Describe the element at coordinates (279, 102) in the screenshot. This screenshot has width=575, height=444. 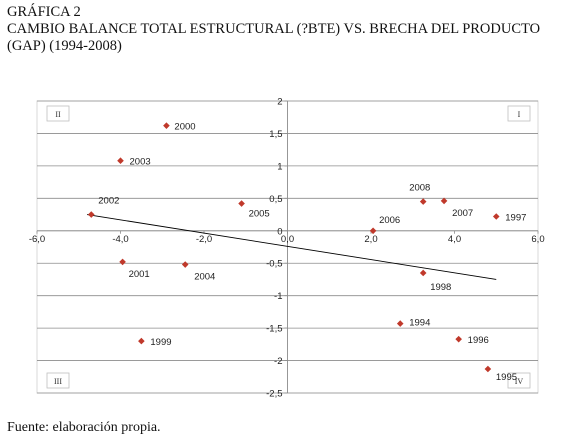
I see `y-tick-label: 2` at that location.